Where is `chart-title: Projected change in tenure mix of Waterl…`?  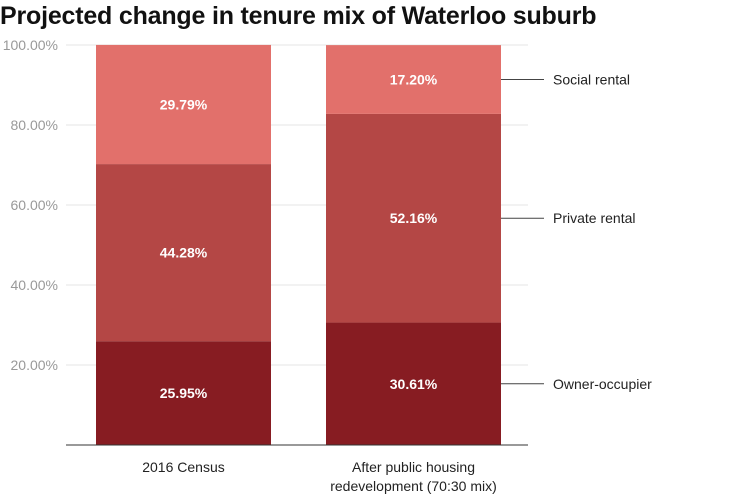 chart-title: Projected change in tenure mix of Waterl… is located at coordinates (298, 16).